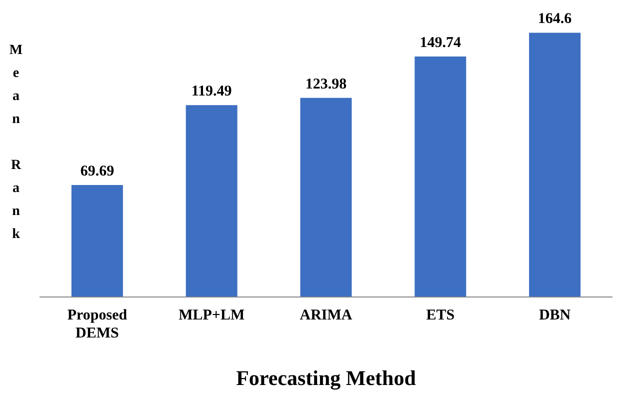 This screenshot has height=400, width=626. Describe the element at coordinates (211, 316) in the screenshot. I see `x-tick-label: MLP+LM` at that location.